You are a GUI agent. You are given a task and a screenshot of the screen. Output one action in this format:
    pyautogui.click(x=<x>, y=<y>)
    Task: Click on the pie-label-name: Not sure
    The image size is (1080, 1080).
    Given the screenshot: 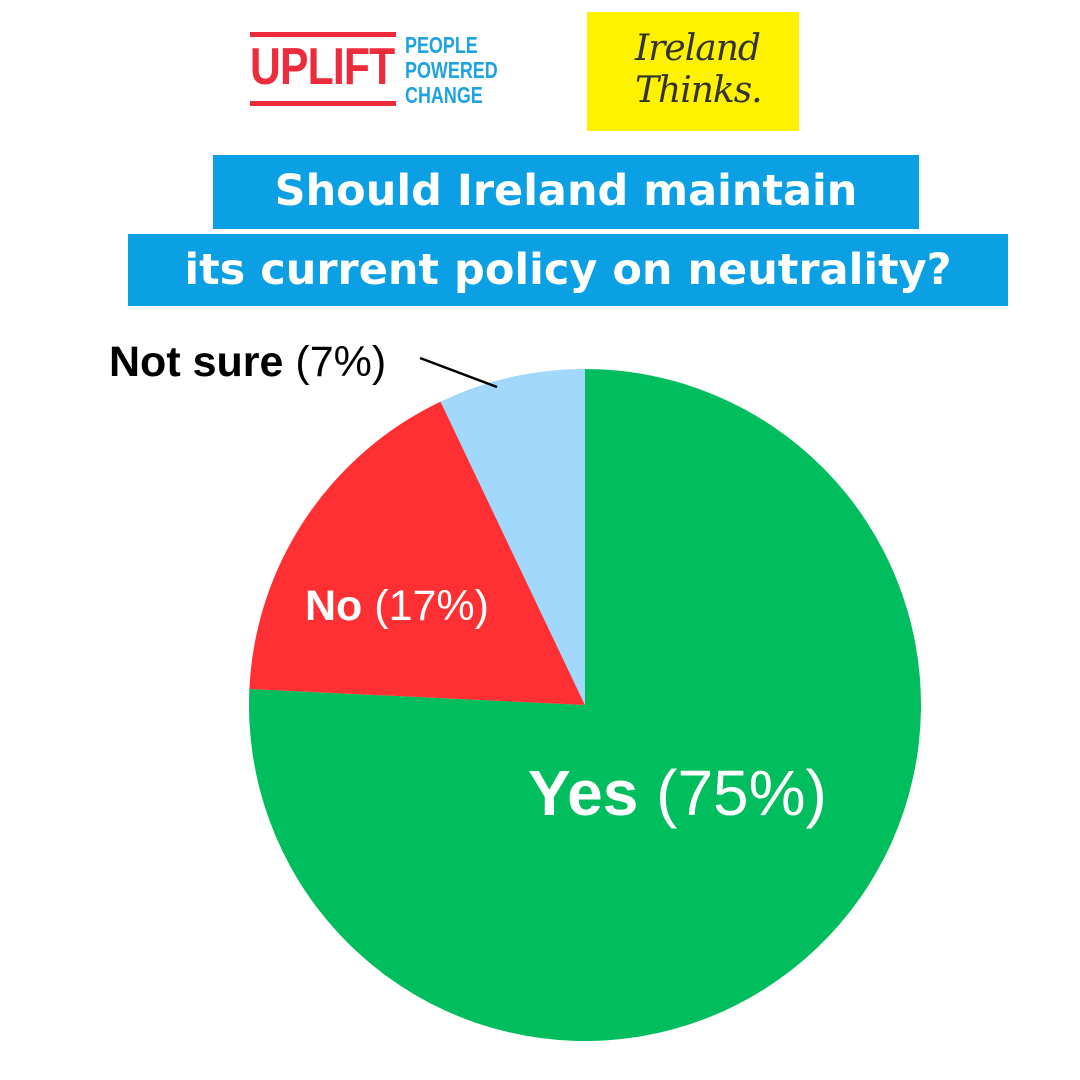 What is the action you would take?
    pyautogui.click(x=202, y=362)
    